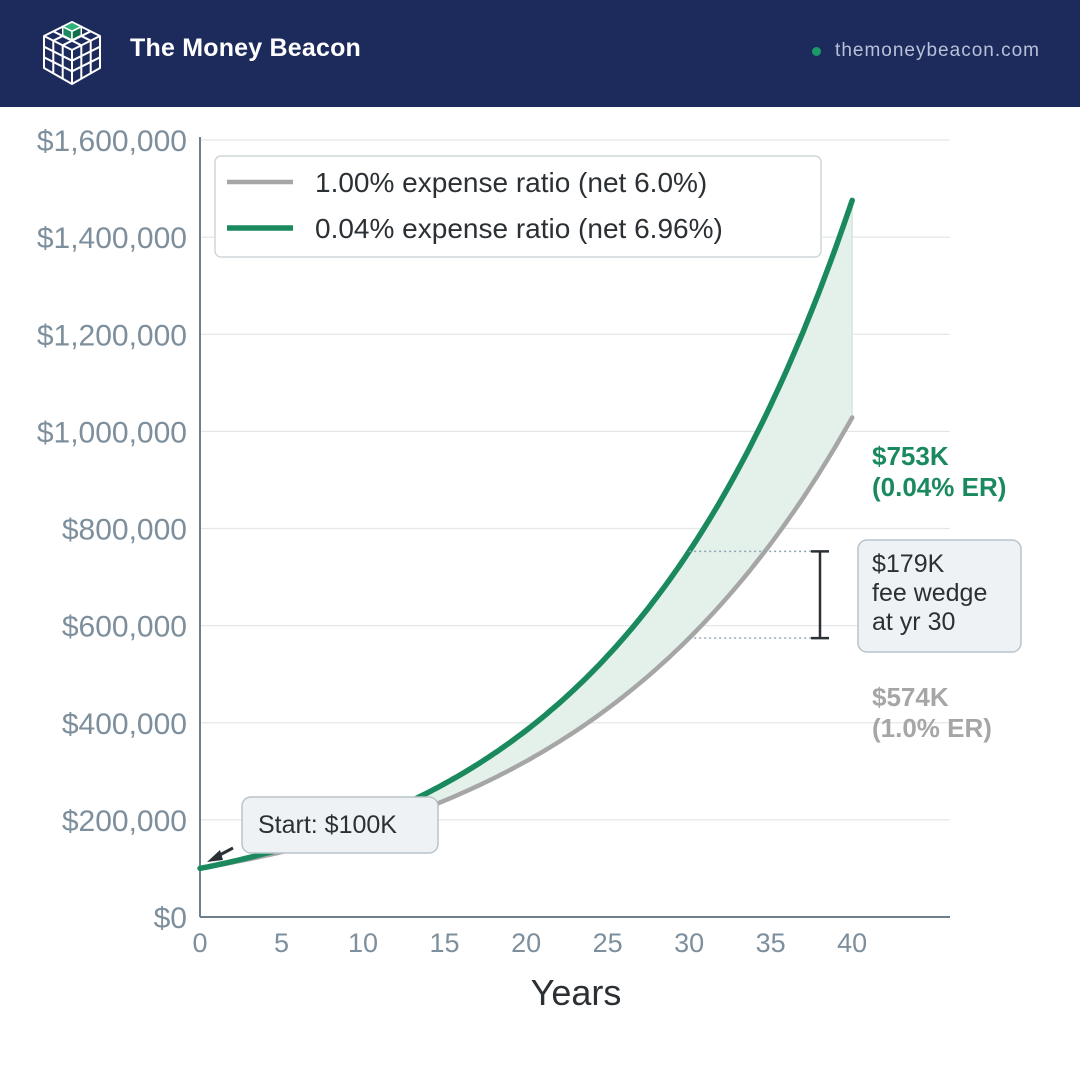 The width and height of the screenshot is (1080, 1080). What do you see at coordinates (817, 51) in the screenshot?
I see `status-dot-icon` at bounding box center [817, 51].